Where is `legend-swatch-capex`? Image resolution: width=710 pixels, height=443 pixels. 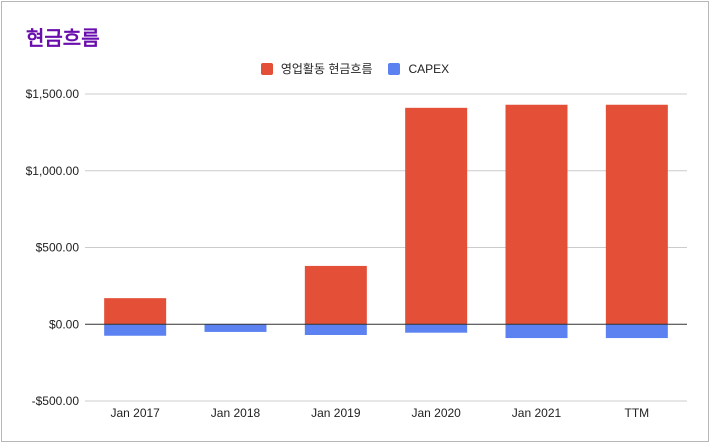
legend-swatch-capex is located at coordinates (394, 68).